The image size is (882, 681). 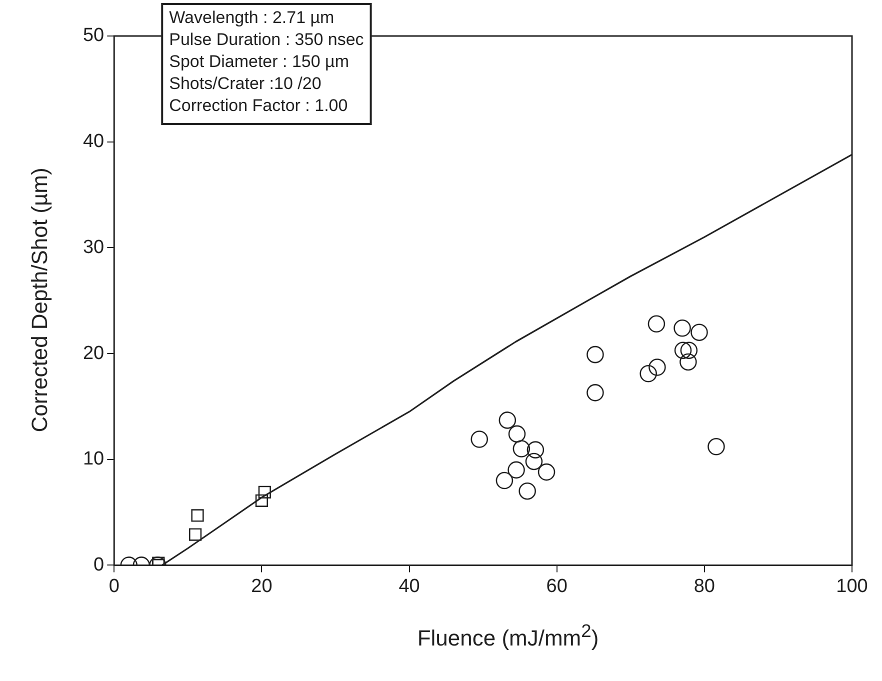 I want to click on x-tick-label: 20, so click(x=261, y=586).